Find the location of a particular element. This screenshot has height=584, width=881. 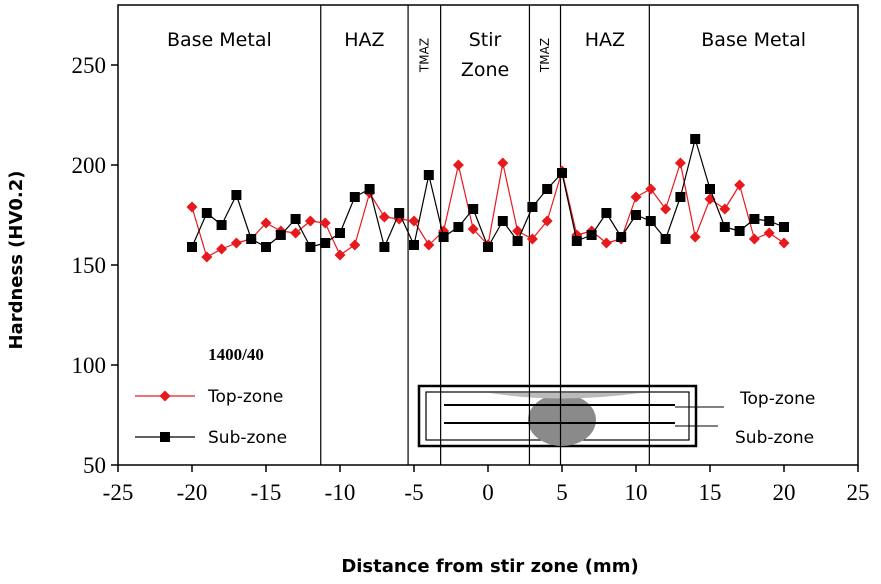

zone-label: Zone is located at coordinates (485, 70).